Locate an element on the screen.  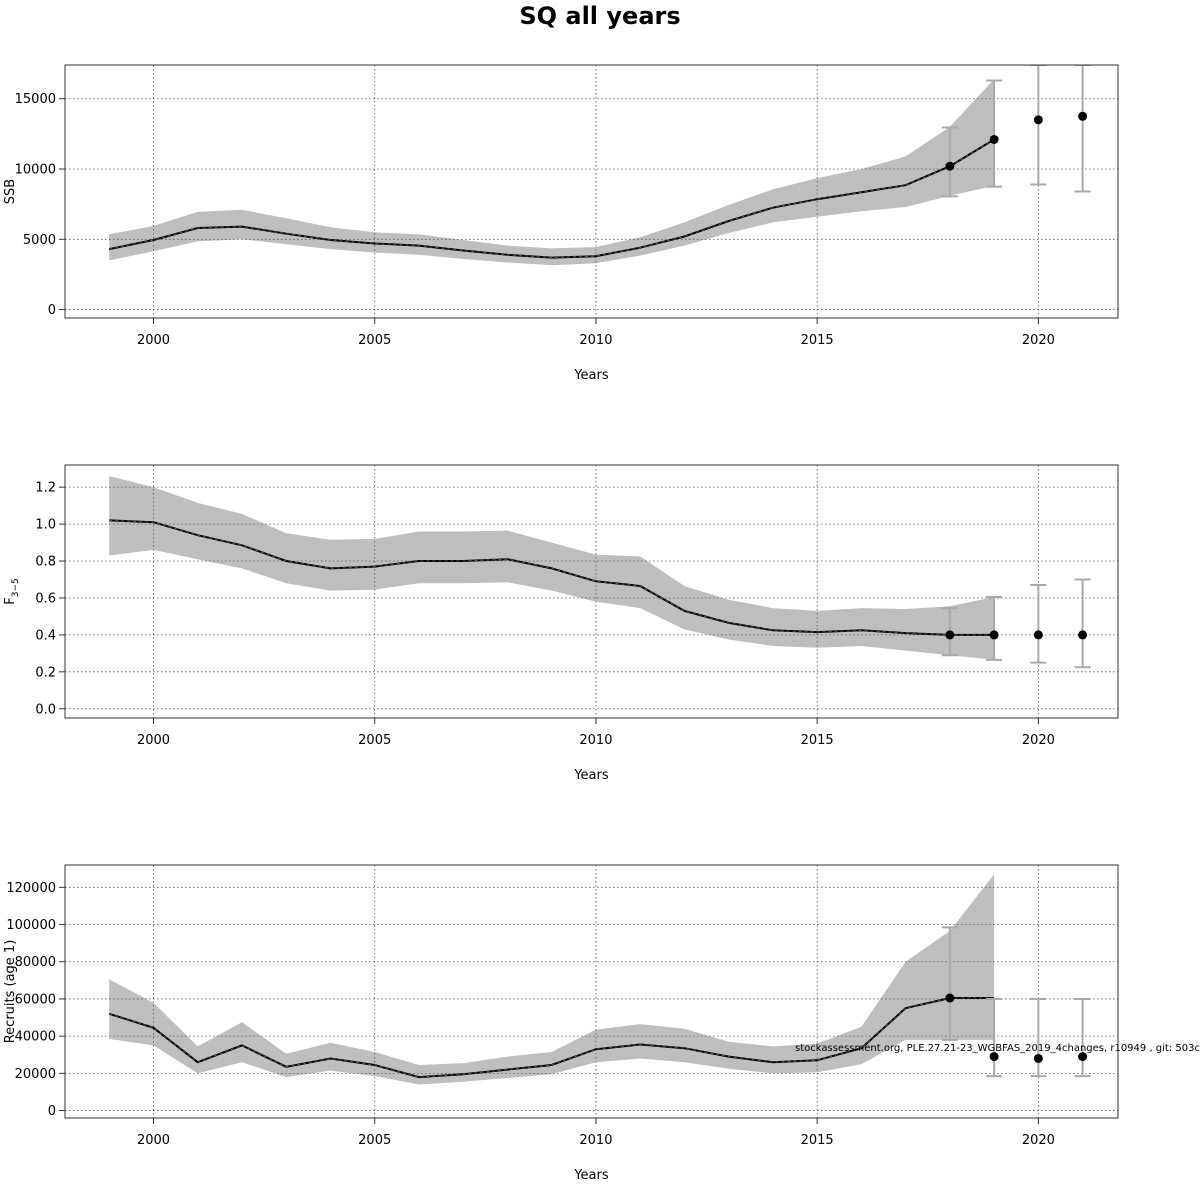
y-tick-label: 40000 is located at coordinates (35, 1037).